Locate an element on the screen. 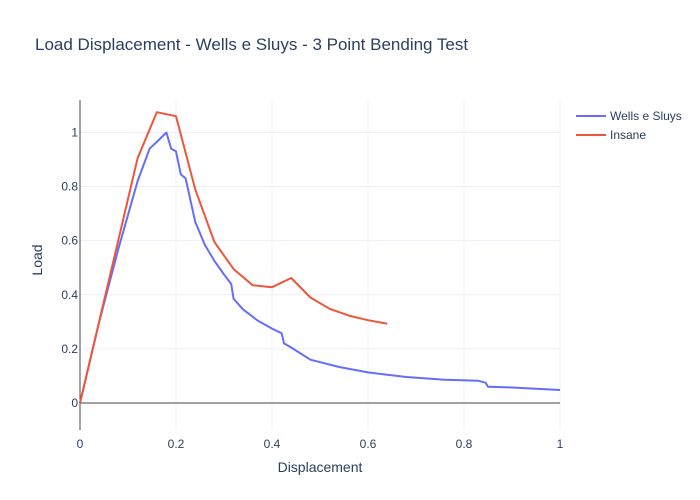  legend-item-1: Wells e Sluys is located at coordinates (629, 116).